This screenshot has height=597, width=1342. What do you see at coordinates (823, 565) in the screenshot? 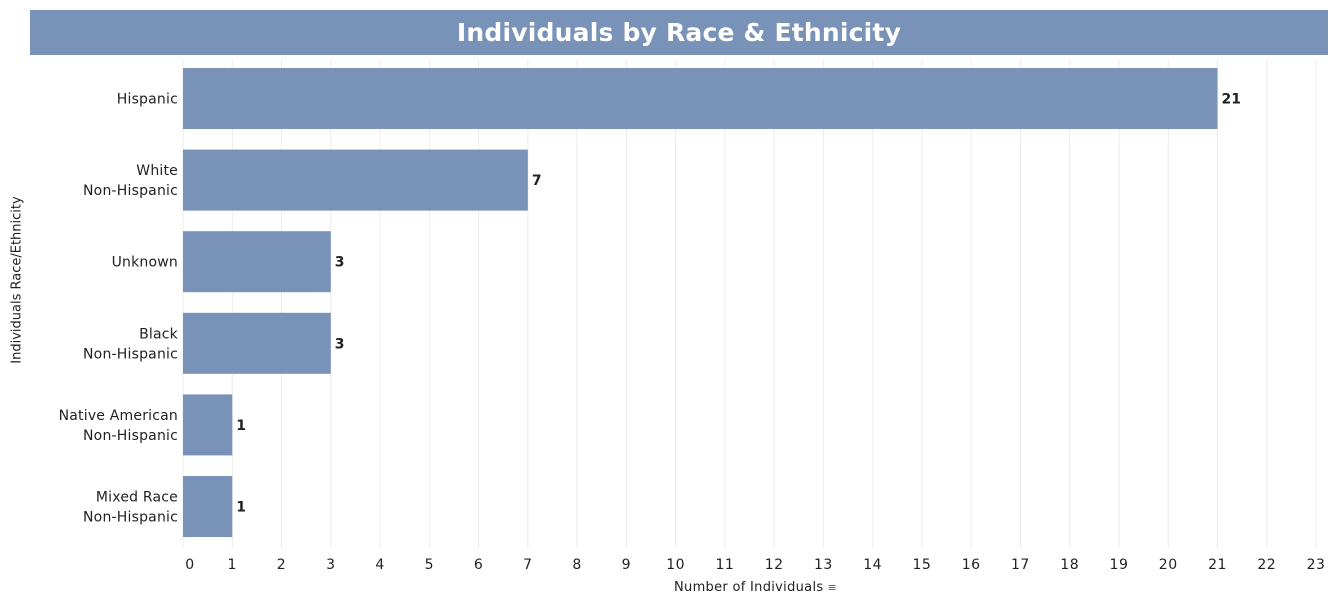
I see `x-tick-label: 13` at bounding box center [823, 565].